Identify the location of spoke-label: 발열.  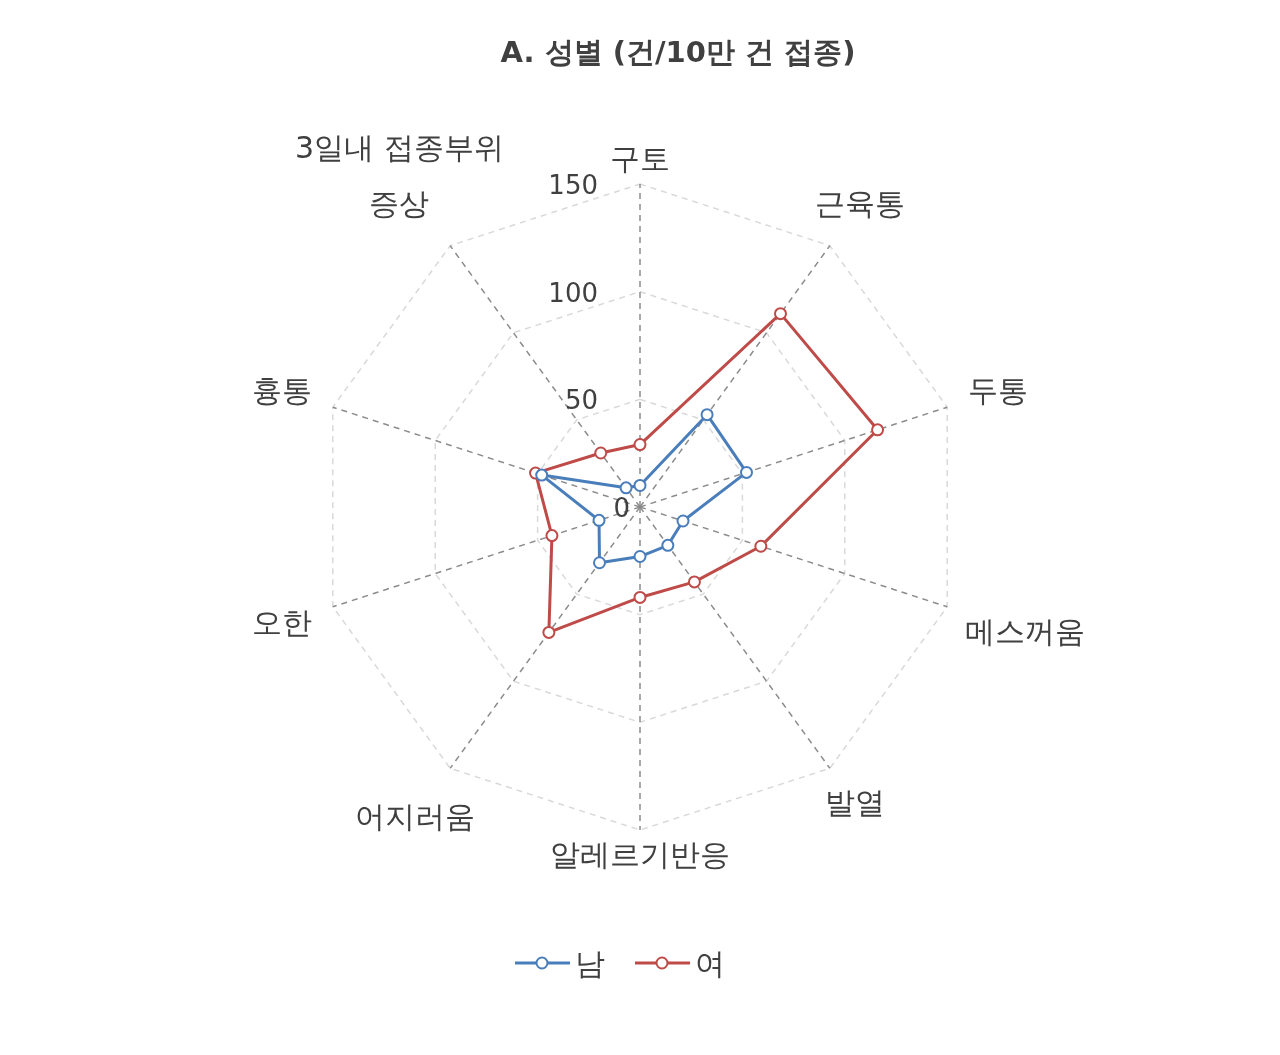
(854, 802).